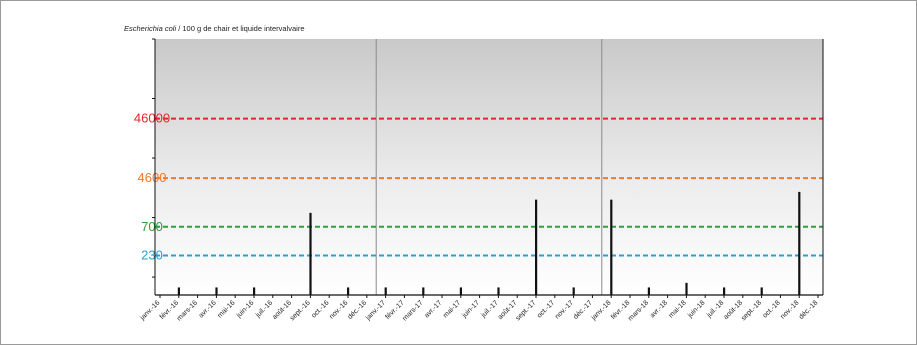 The image size is (917, 345). Describe the element at coordinates (413, 310) in the screenshot. I see `x-tick-label-mars-17: mars-17` at that location.